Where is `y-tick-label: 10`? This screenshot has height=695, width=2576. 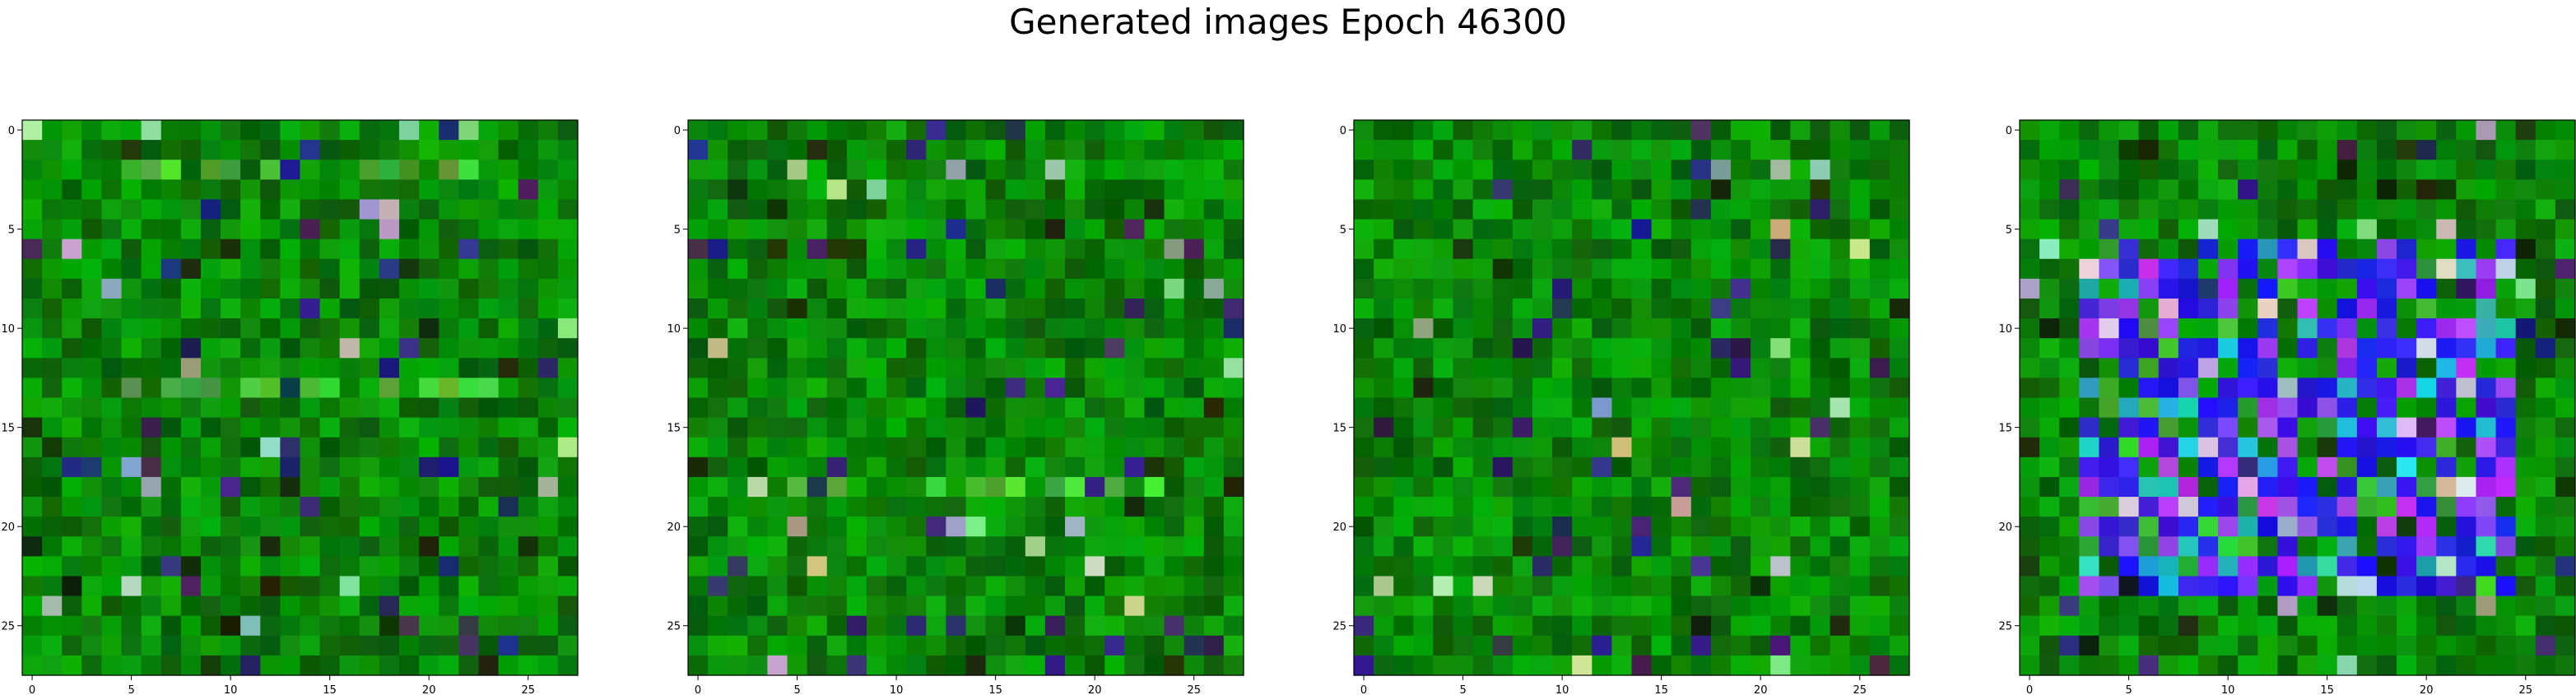
y-tick-label: 10 is located at coordinates (674, 329).